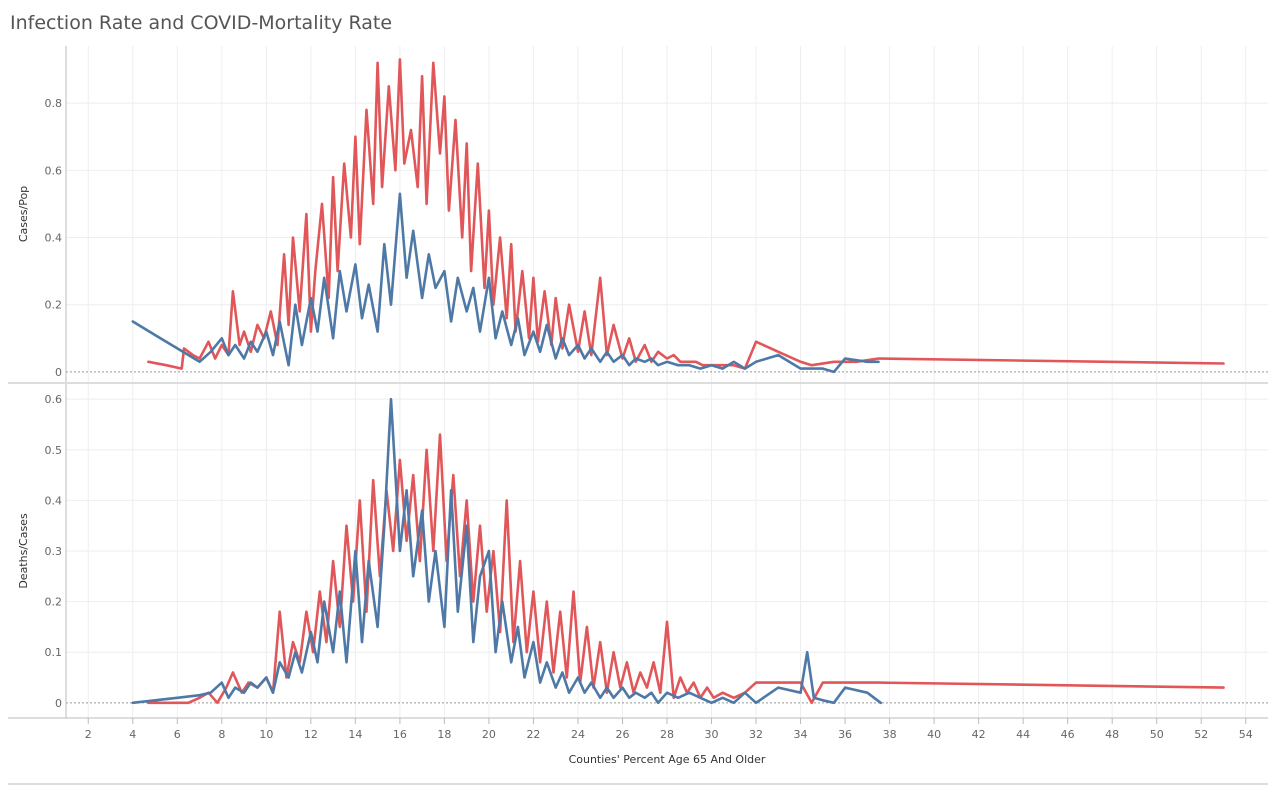 The height and width of the screenshot is (785, 1276). What do you see at coordinates (54, 103) in the screenshot?
I see `y-tick-label: 0.8` at bounding box center [54, 103].